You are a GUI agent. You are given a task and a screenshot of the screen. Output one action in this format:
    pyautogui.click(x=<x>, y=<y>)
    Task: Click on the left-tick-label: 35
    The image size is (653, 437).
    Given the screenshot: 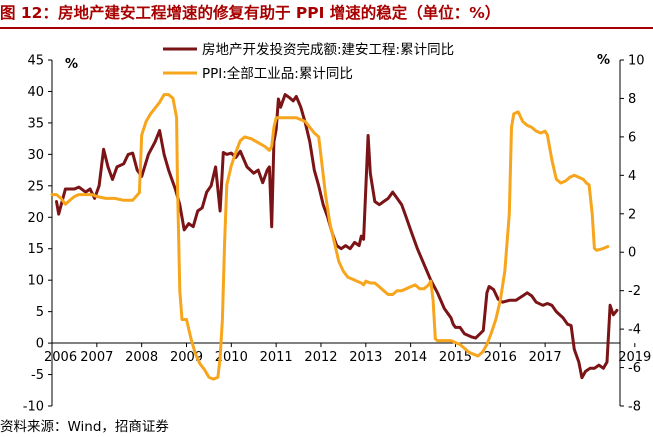 What is the action you would take?
    pyautogui.click(x=35, y=123)
    